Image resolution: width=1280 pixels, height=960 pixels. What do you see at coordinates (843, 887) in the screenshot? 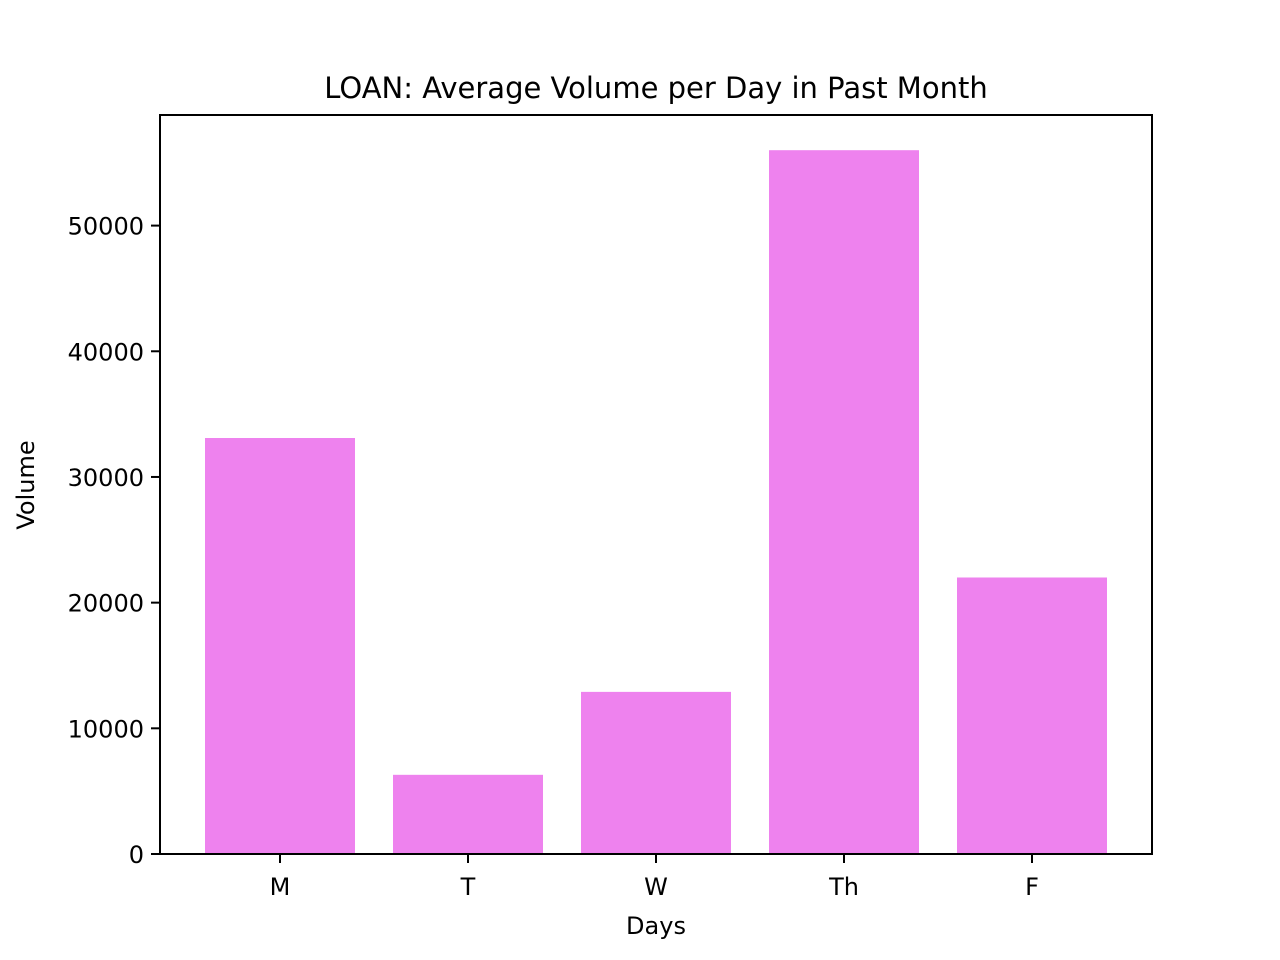
I see `x-tick-label: Th` at bounding box center [843, 887].